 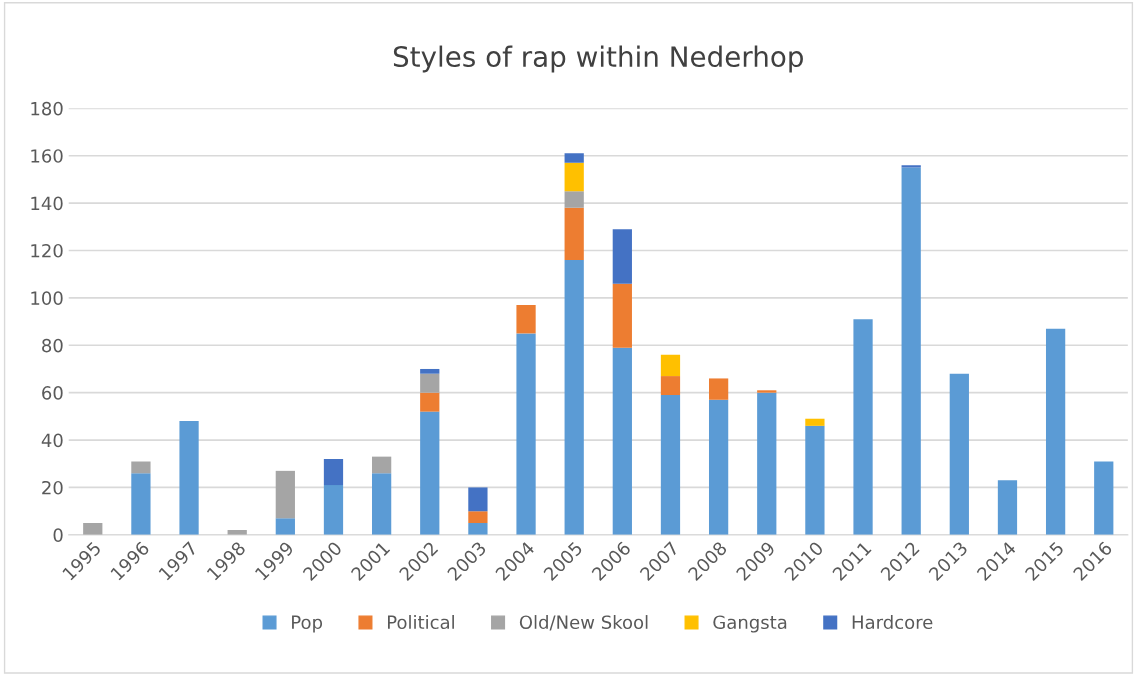 What do you see at coordinates (47, 250) in the screenshot?
I see `y-tick-label: 120` at bounding box center [47, 250].